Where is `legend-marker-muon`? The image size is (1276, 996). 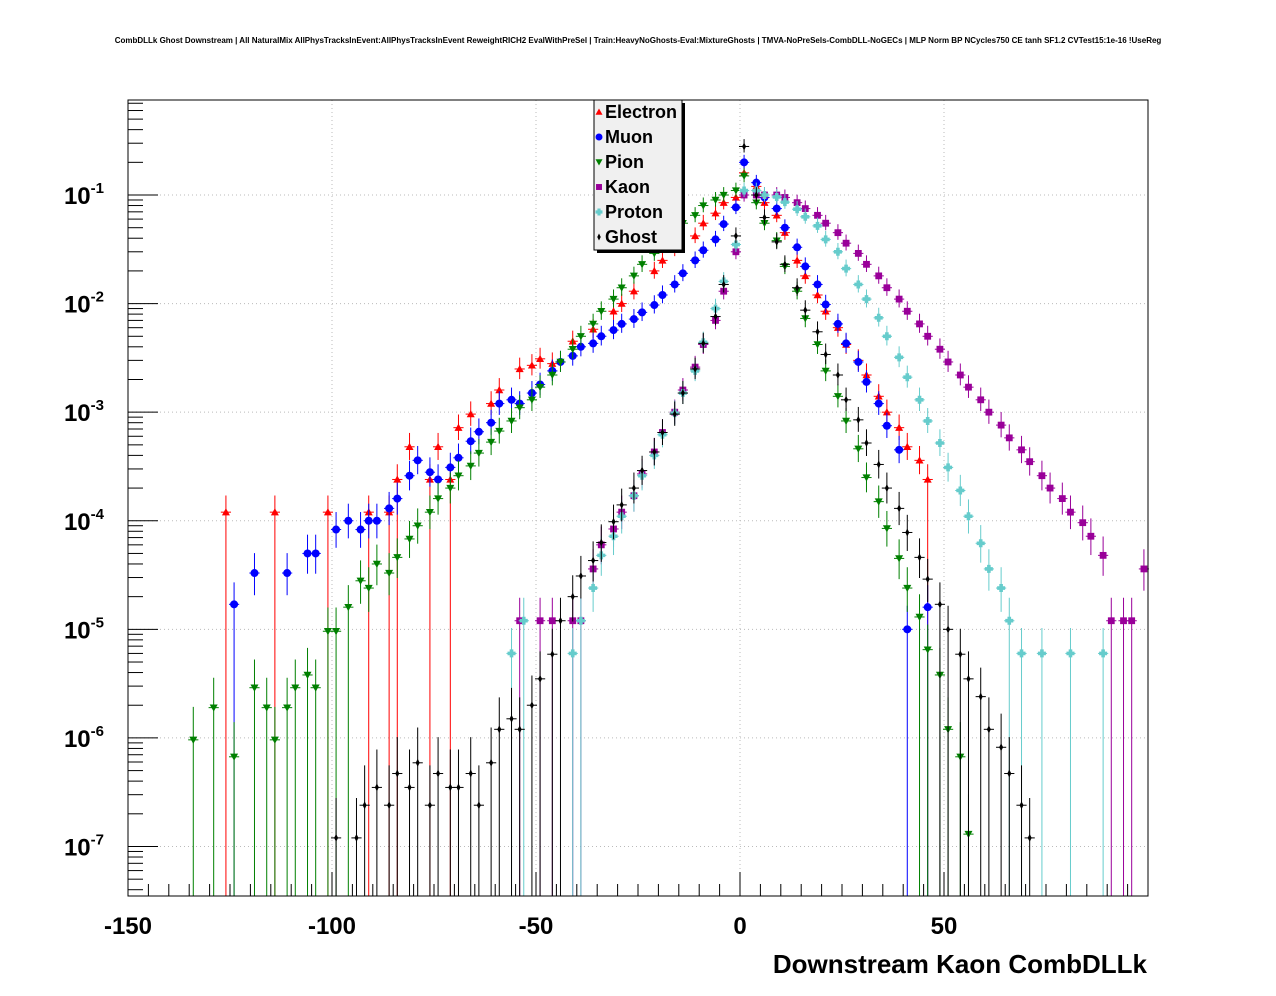 legend-marker-muon is located at coordinates (599, 137).